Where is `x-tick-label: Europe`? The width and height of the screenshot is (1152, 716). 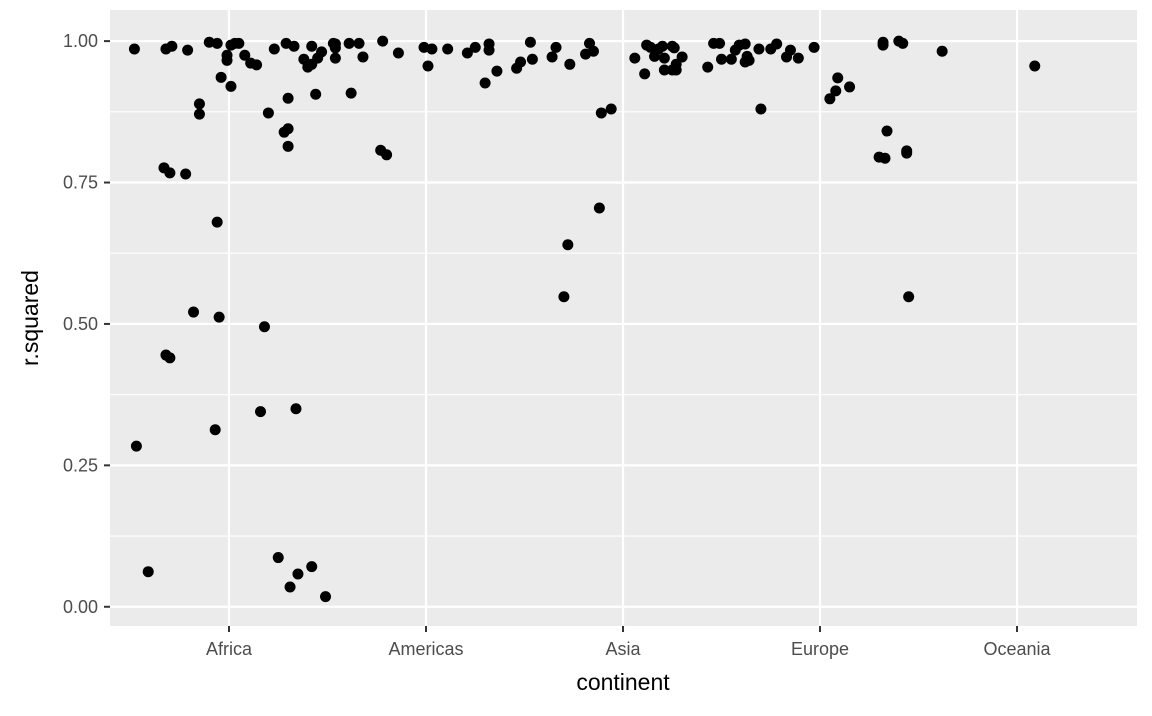
x-tick-label: Europe is located at coordinates (820, 649).